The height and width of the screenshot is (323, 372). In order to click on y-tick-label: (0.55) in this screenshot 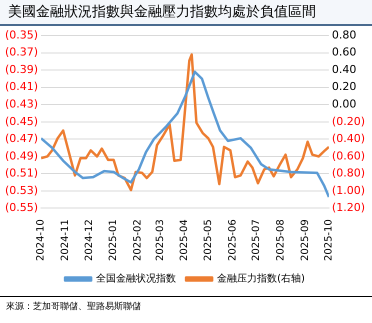, I will do `click(21, 207)`.